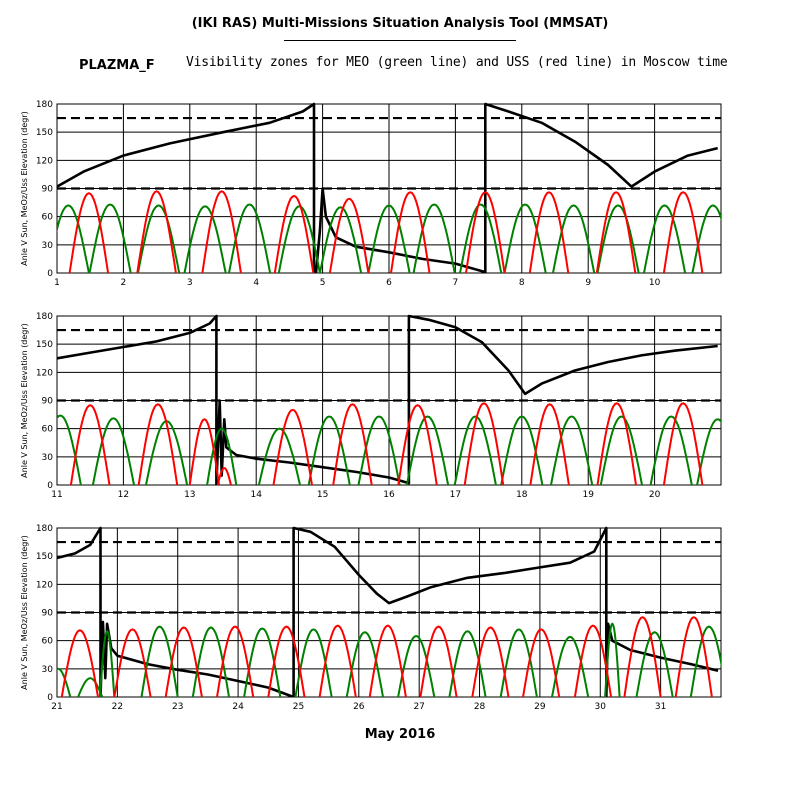 The width and height of the screenshot is (800, 800). I want to click on panel-3-y-axis-label: Anle V Sun, MeOz/Uss Elevation (degr), so click(24, 612).